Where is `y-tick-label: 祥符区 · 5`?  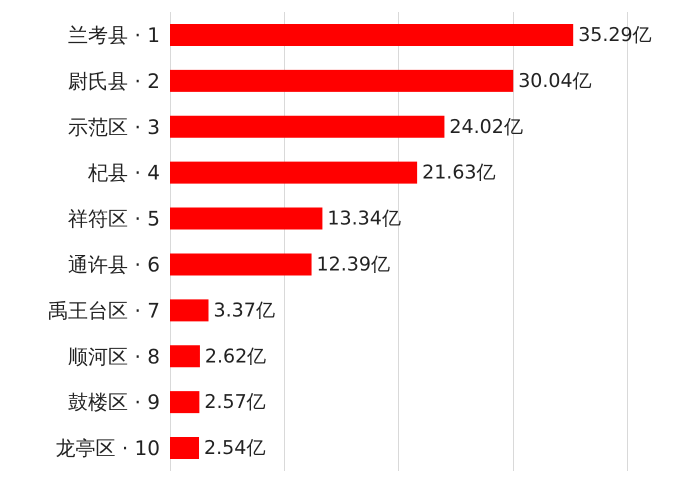 y-tick-label: 祥符区 · 5 is located at coordinates (114, 218).